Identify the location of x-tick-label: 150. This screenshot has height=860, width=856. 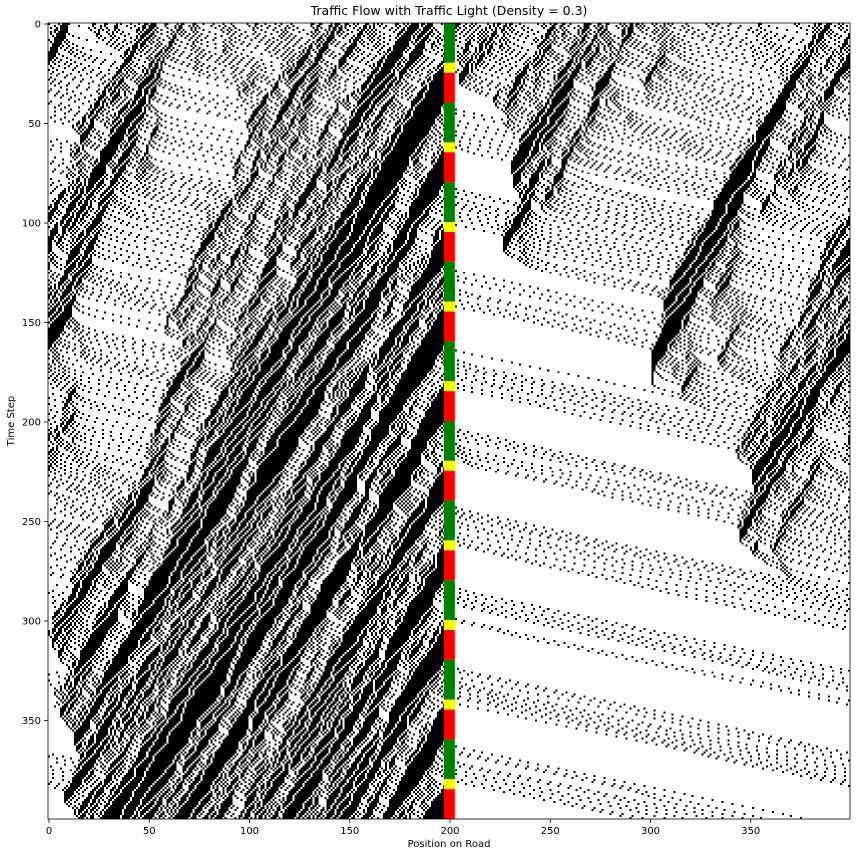
(349, 831).